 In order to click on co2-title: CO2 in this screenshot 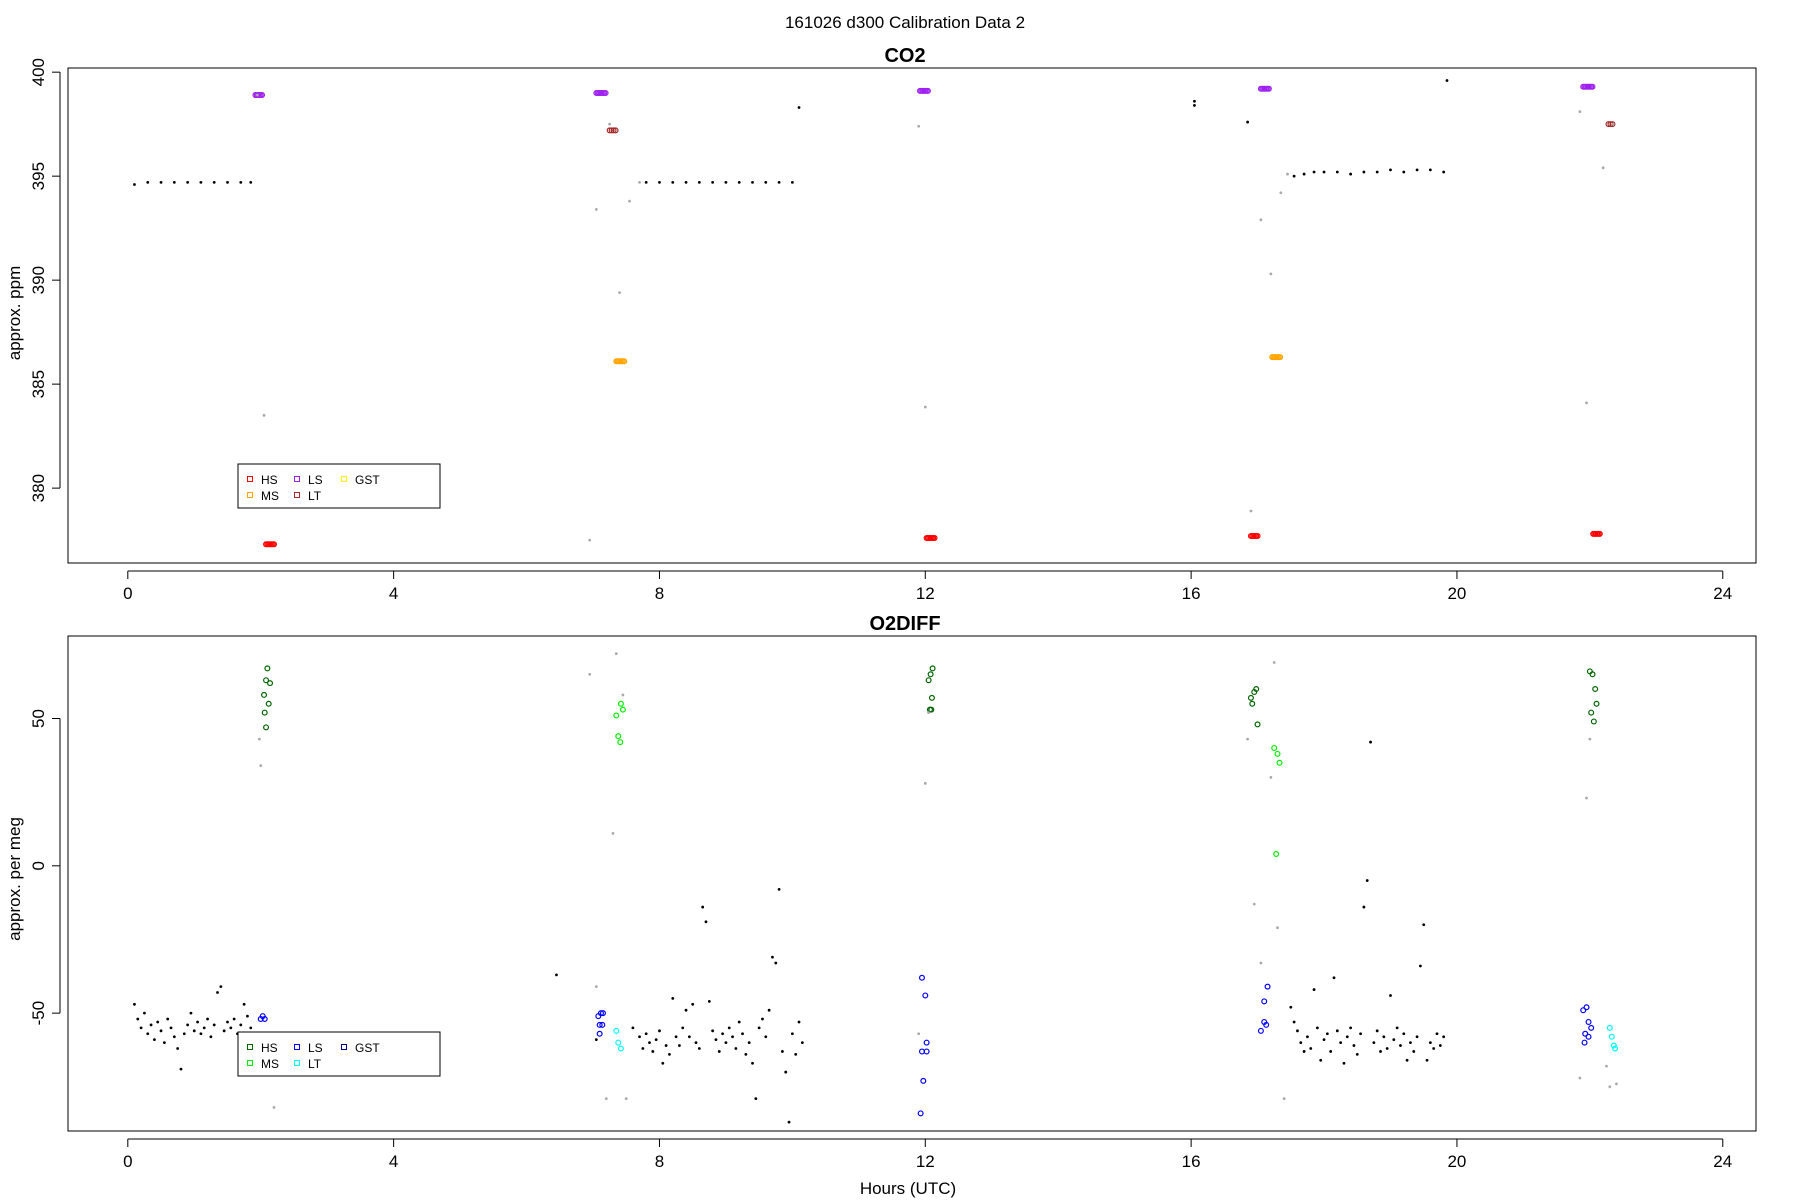, I will do `click(904, 56)`.